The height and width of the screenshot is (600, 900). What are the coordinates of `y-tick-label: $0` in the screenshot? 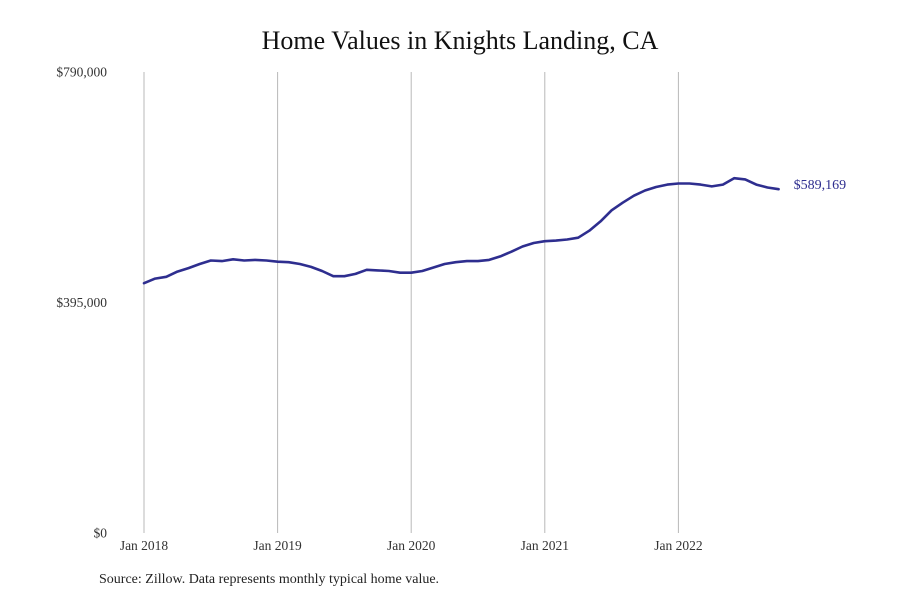 It's located at (101, 533).